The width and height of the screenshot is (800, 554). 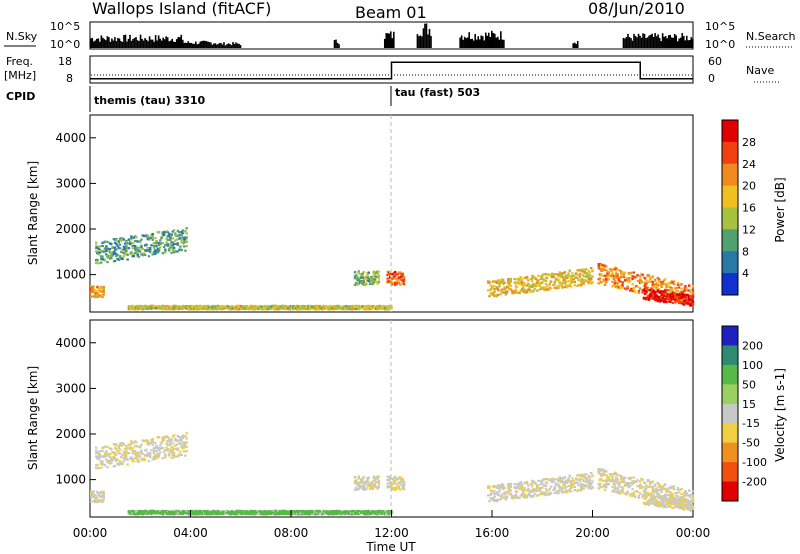 I want to click on nsearch-label: N.Search, so click(x=771, y=36).